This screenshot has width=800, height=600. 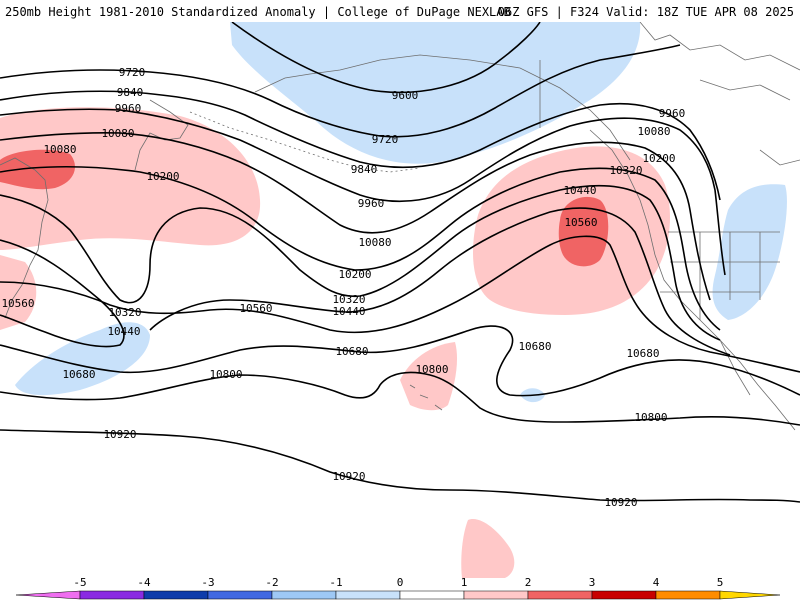 I want to click on colorbar-tick-label: 2, so click(x=528, y=582).